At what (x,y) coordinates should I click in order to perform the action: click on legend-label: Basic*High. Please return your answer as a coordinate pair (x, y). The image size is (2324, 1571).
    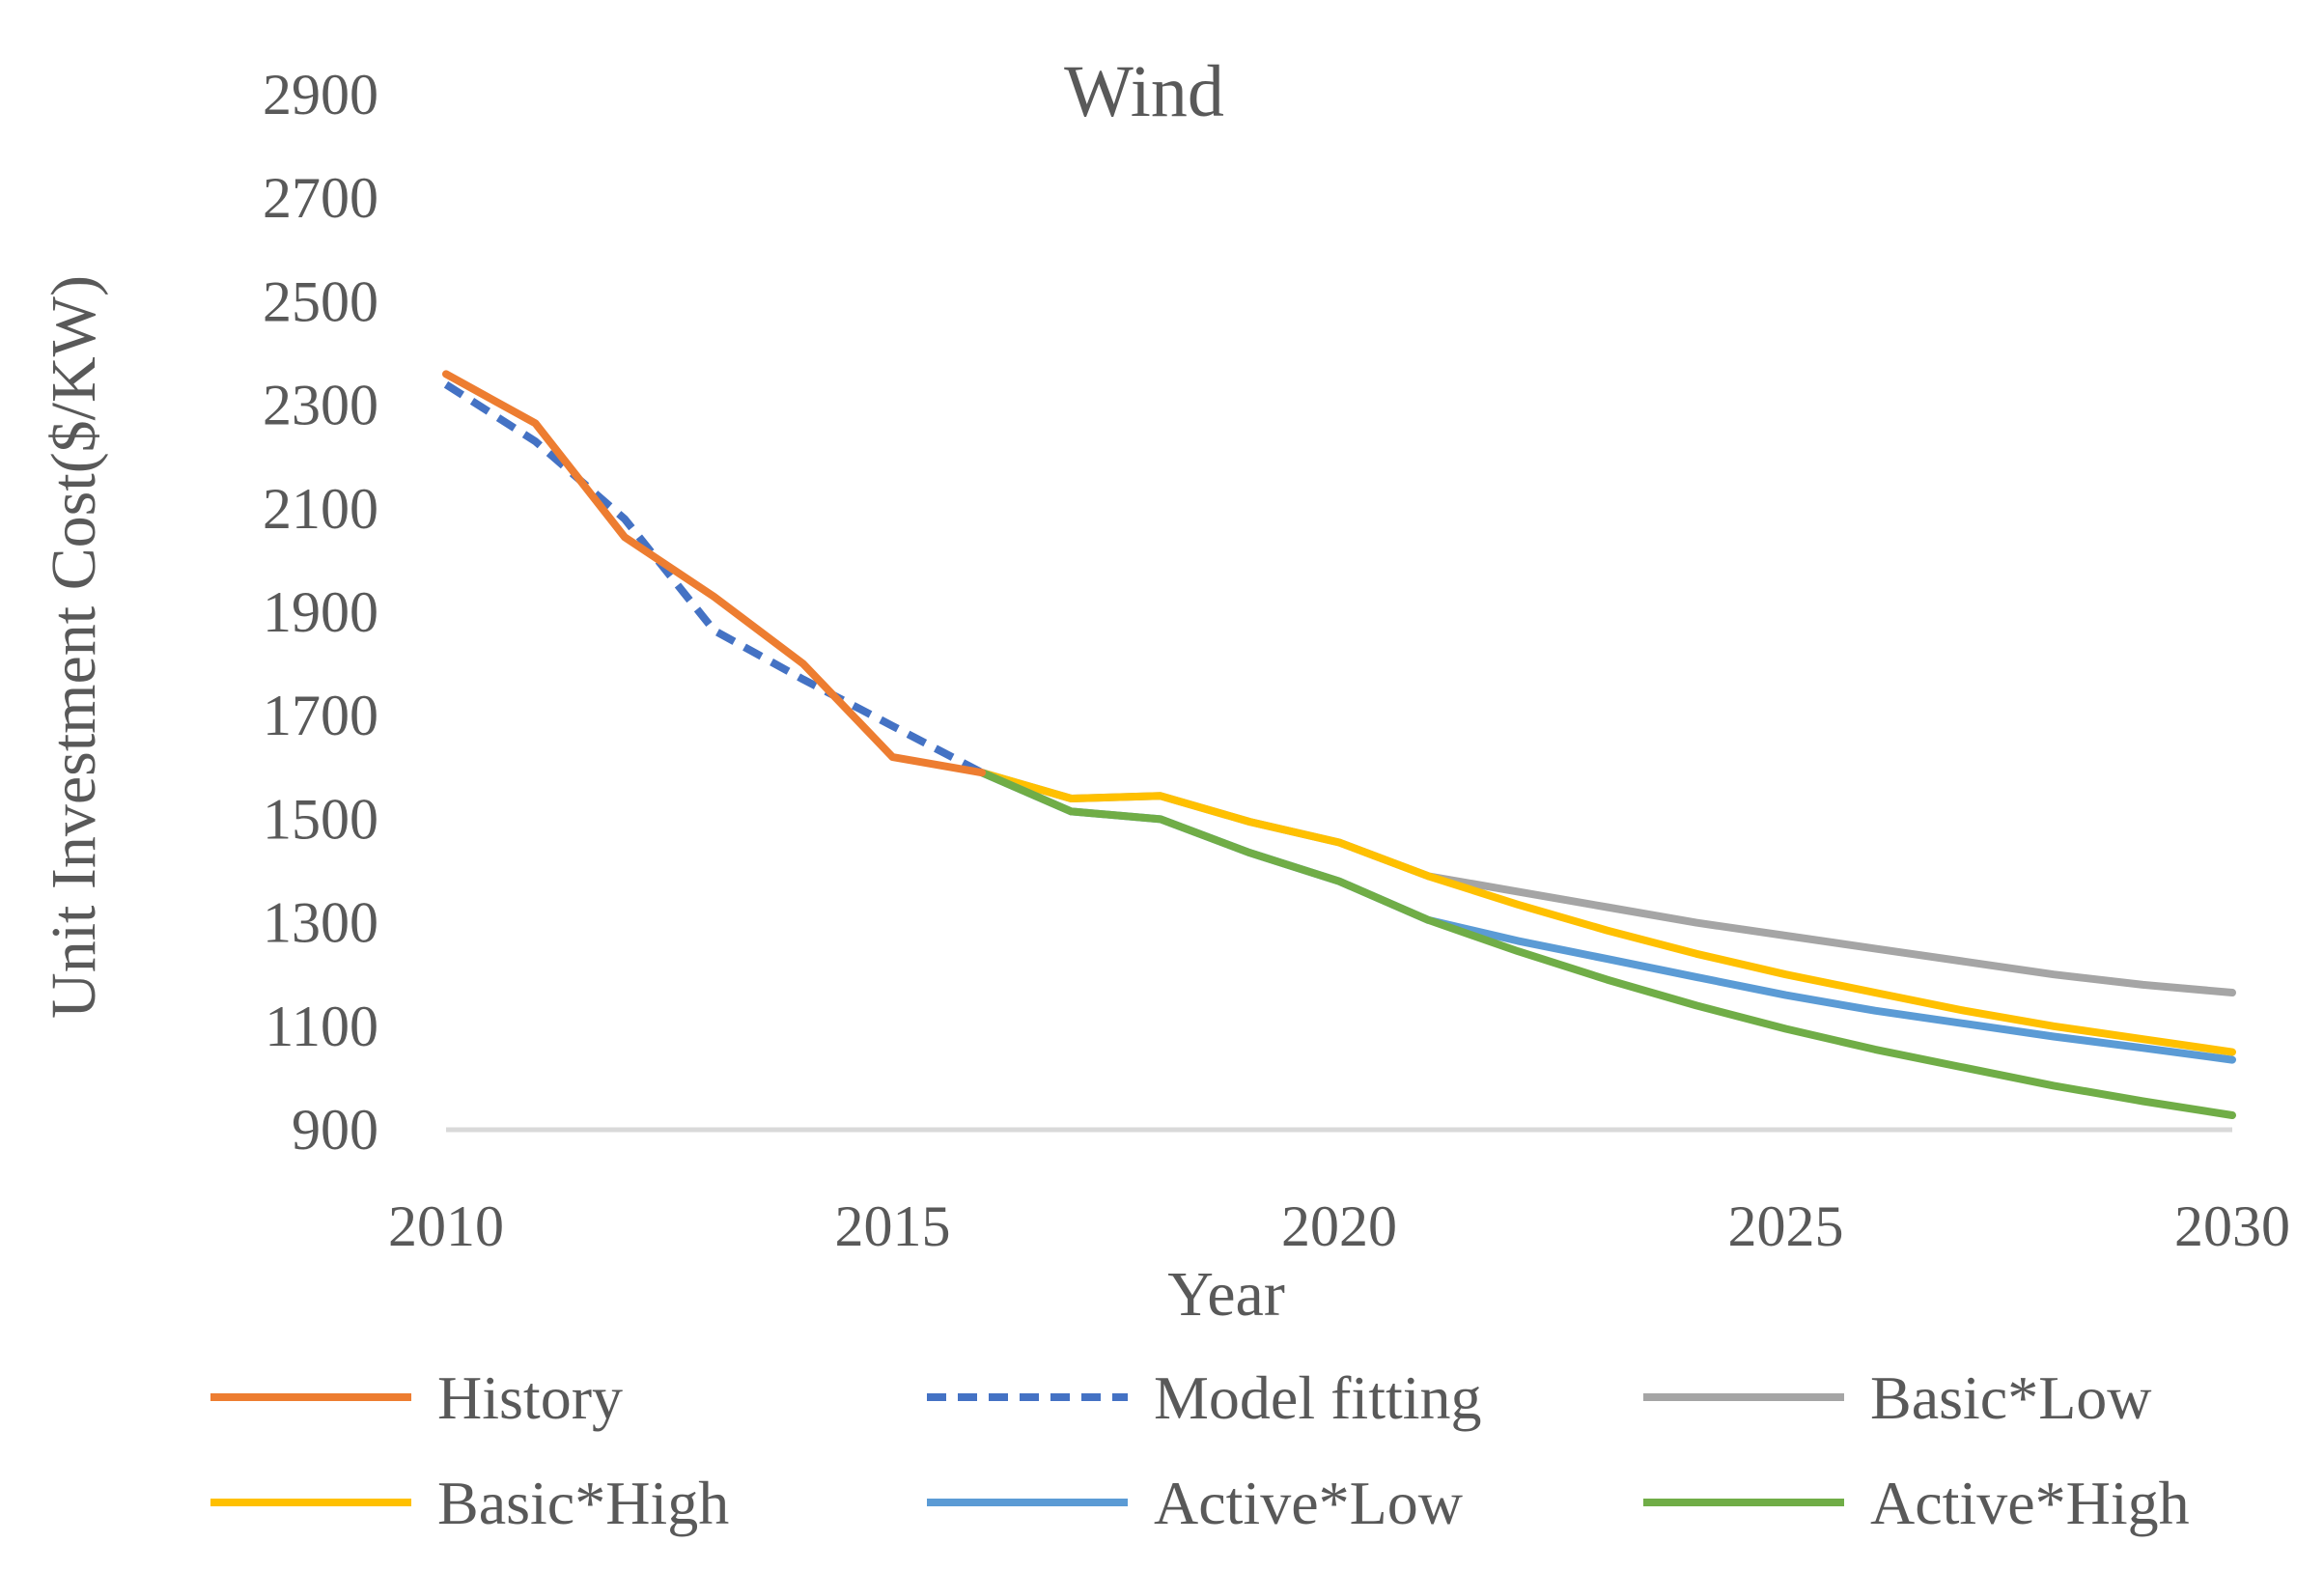
    Looking at the image, I should click on (583, 1503).